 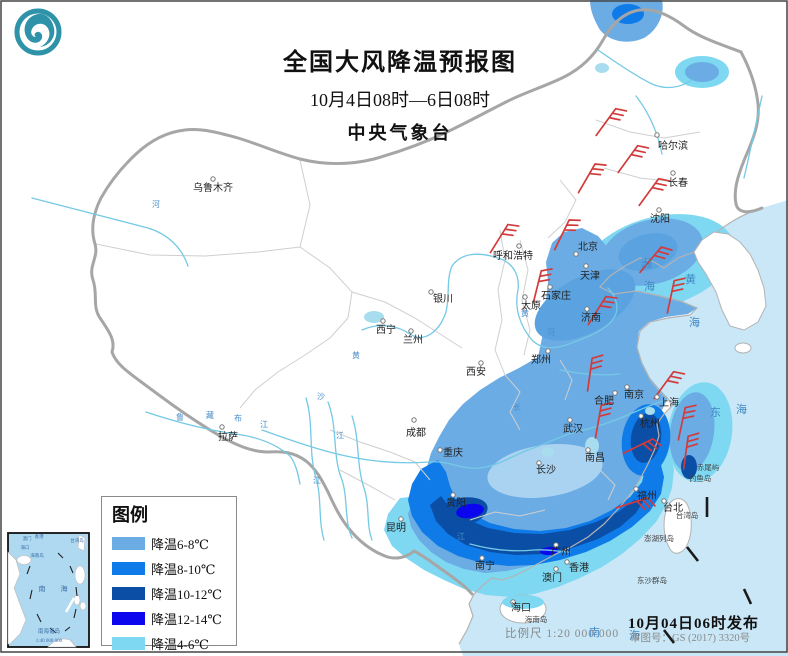 What do you see at coordinates (39, 536) in the screenshot?
I see `inset-label: 香港` at bounding box center [39, 536].